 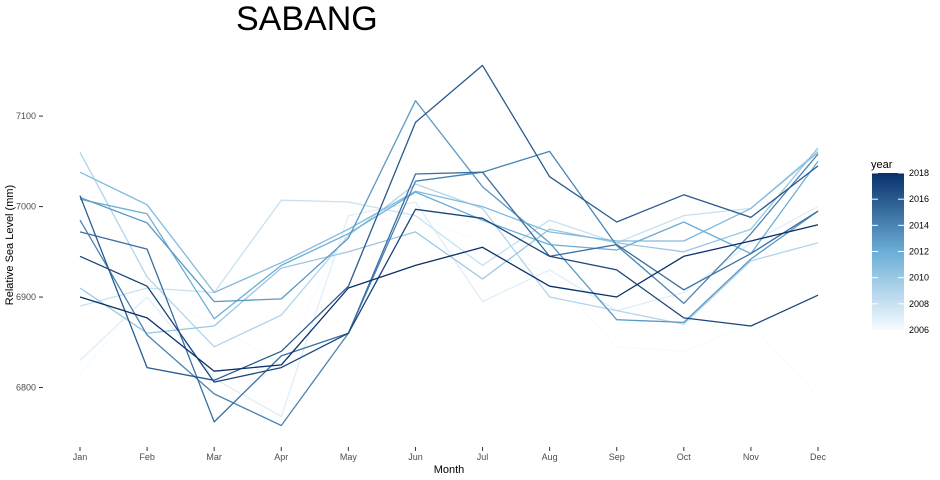 I want to click on x-axis: Jan Feb Mar Apr May Jun Jul Aug Sep Oct Nov Dec, so click(x=450, y=454).